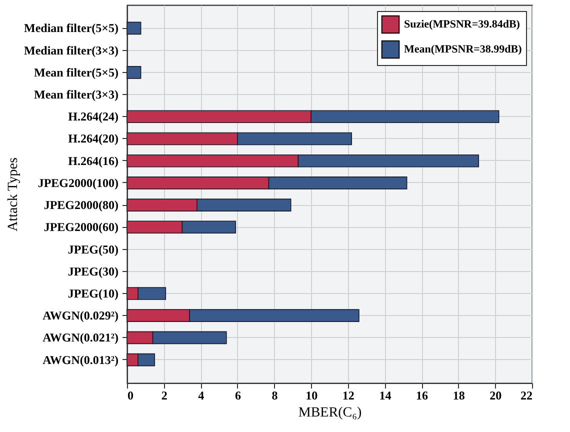 This screenshot has width=570, height=432. Describe the element at coordinates (81, 205) in the screenshot. I see `y-tick-label: JPEG2000(80)` at that location.